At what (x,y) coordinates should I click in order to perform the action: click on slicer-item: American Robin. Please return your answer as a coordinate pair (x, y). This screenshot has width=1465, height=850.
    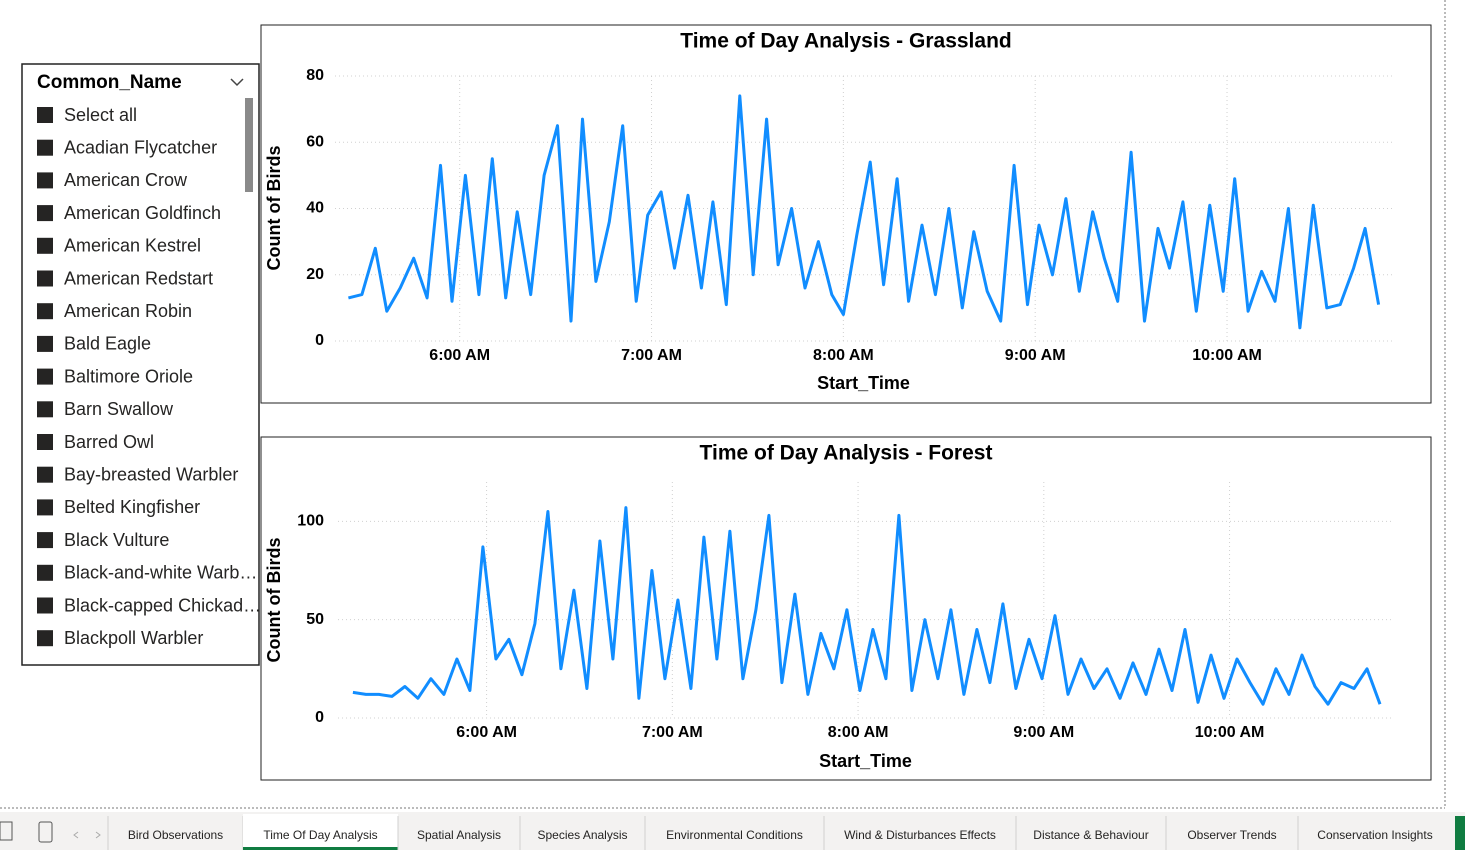
    Looking at the image, I should click on (128, 311).